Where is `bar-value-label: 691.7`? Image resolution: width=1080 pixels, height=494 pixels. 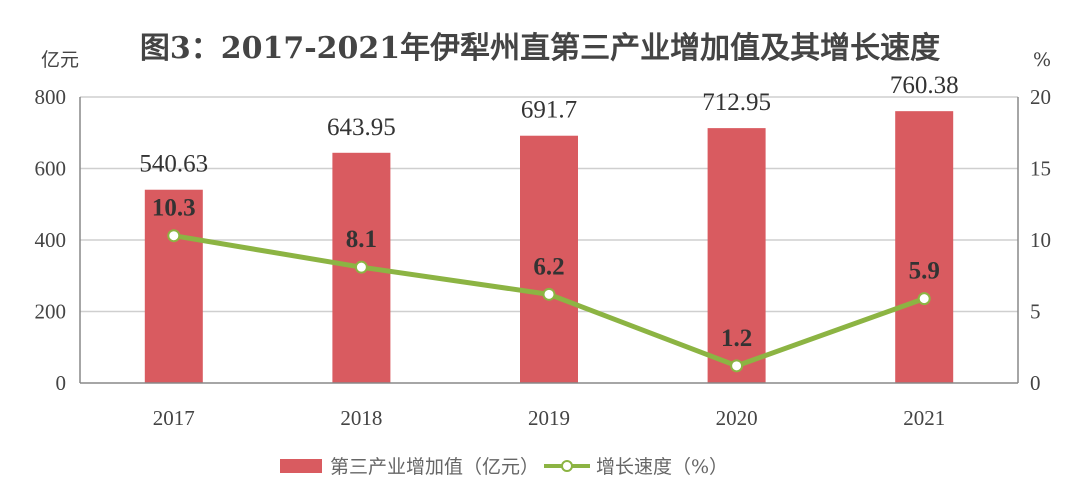
bar-value-label: 691.7 is located at coordinates (549, 110).